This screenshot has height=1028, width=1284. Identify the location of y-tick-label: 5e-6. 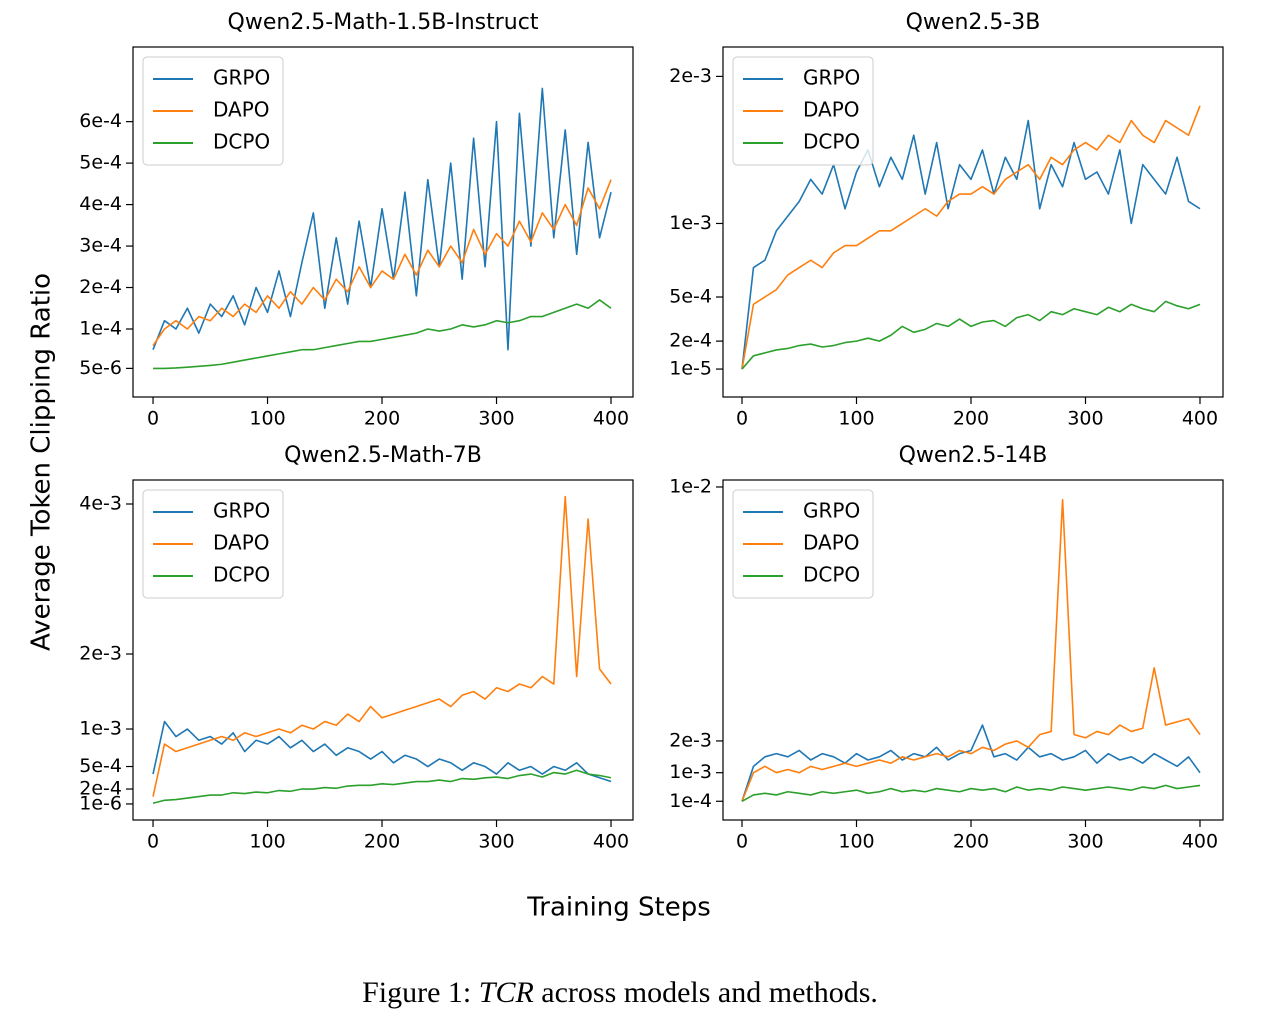
(100, 368).